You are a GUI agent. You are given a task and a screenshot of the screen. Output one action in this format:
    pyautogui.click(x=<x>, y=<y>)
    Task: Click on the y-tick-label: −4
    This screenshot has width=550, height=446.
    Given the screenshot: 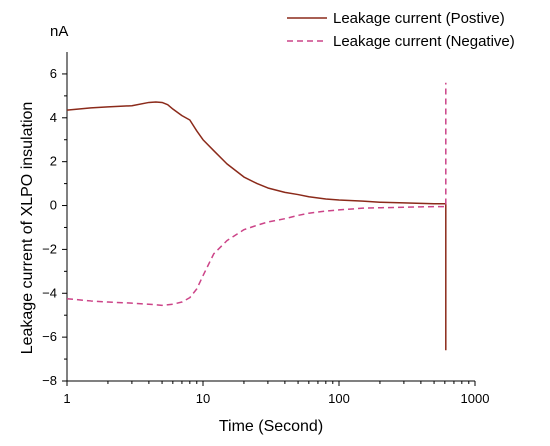 What is the action you would take?
    pyautogui.click(x=49, y=292)
    